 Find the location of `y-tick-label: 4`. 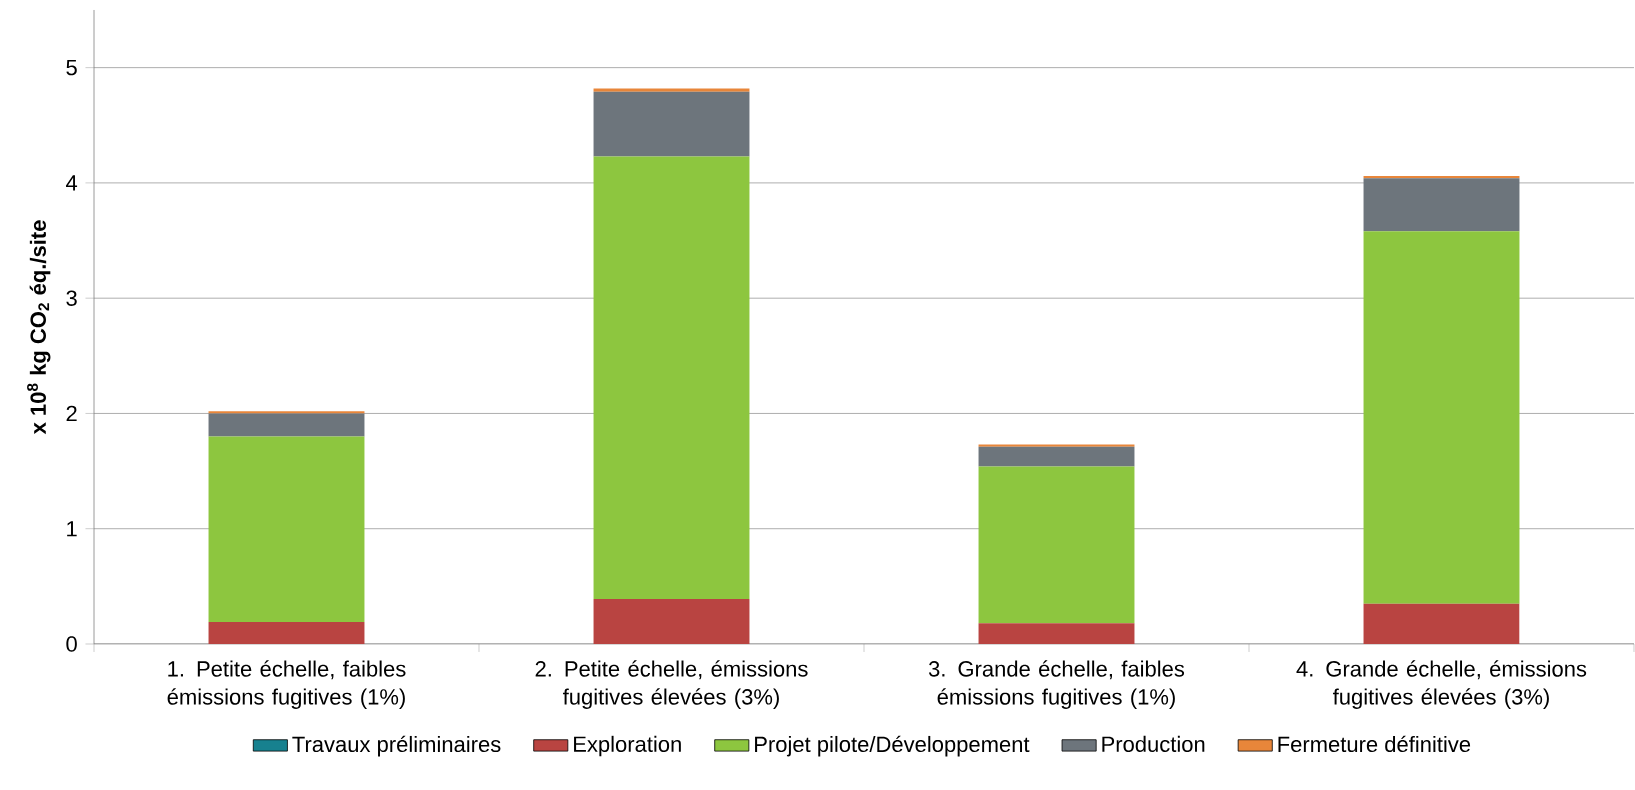

y-tick-label: 4 is located at coordinates (72, 183).